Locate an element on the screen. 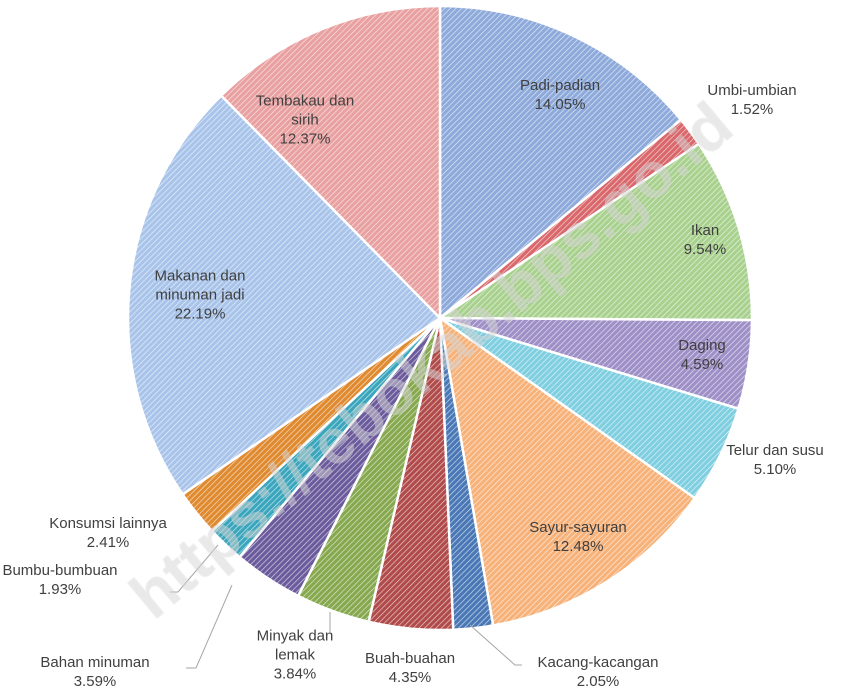 The width and height of the screenshot is (862, 695). data-label: Kacang-kacangan 2.05% is located at coordinates (598, 672).